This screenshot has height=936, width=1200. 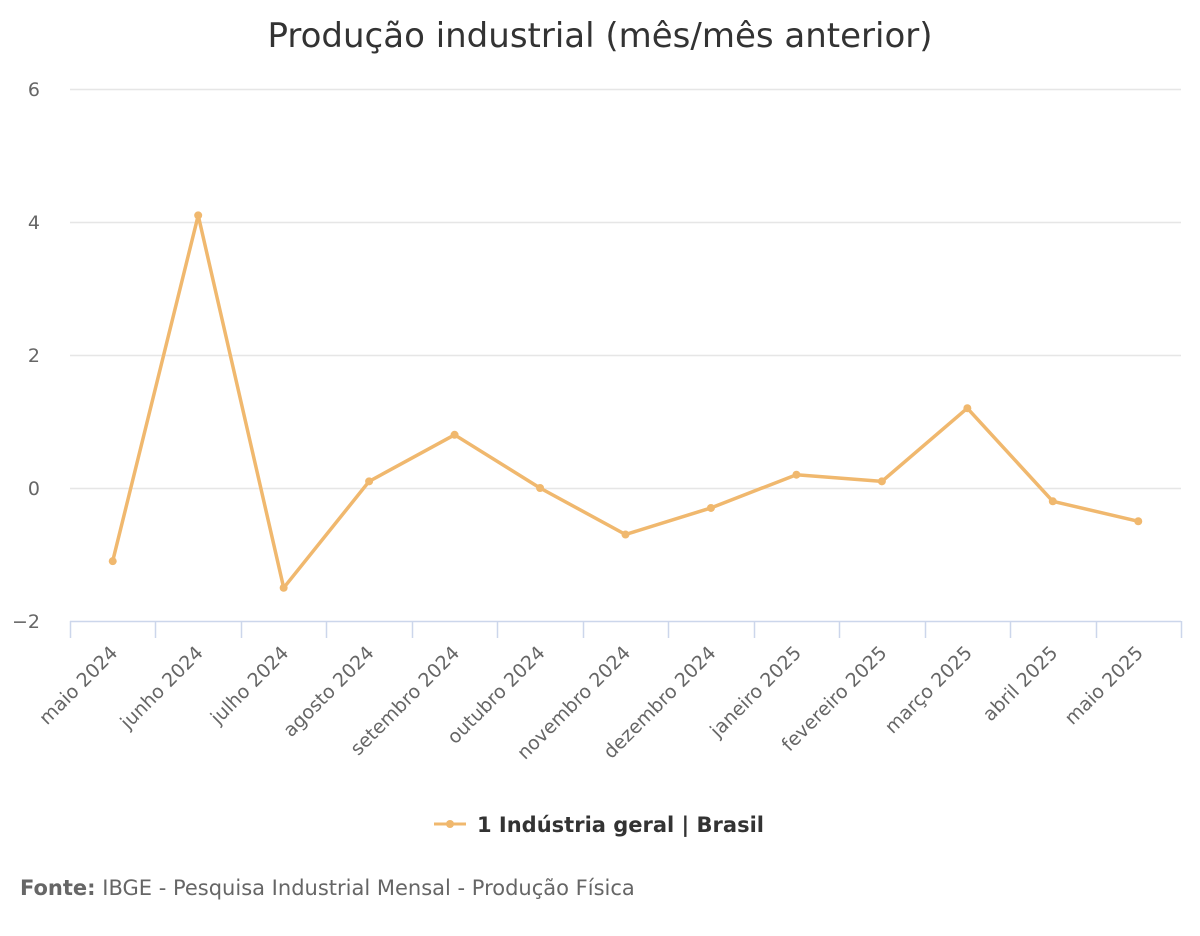 What do you see at coordinates (34, 489) in the screenshot?
I see `y-tick-label: 0` at bounding box center [34, 489].